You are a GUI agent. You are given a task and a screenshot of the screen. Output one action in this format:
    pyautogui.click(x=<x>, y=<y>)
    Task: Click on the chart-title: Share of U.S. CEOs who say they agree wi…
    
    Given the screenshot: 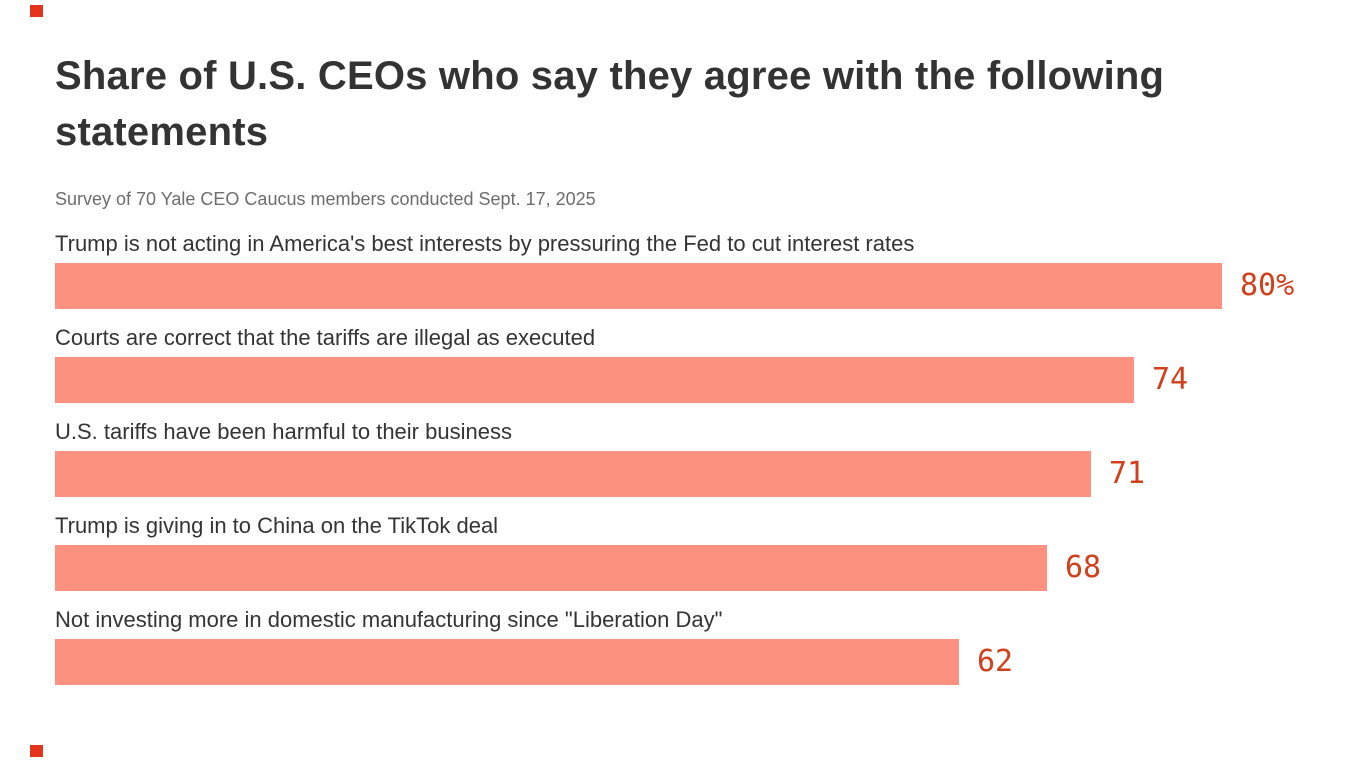 What is the action you would take?
    pyautogui.click(x=610, y=104)
    